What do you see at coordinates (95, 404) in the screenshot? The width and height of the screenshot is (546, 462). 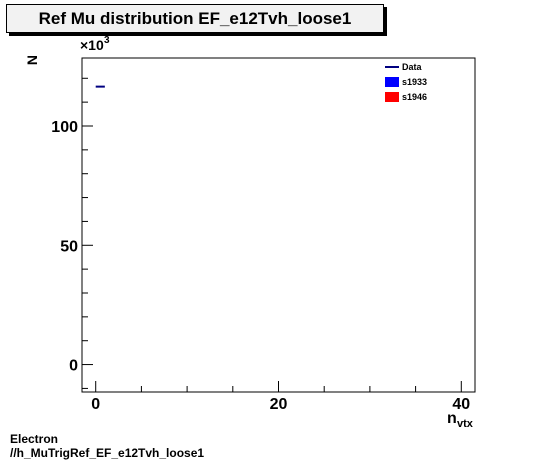 I see `x-tick-label: 0` at bounding box center [95, 404].